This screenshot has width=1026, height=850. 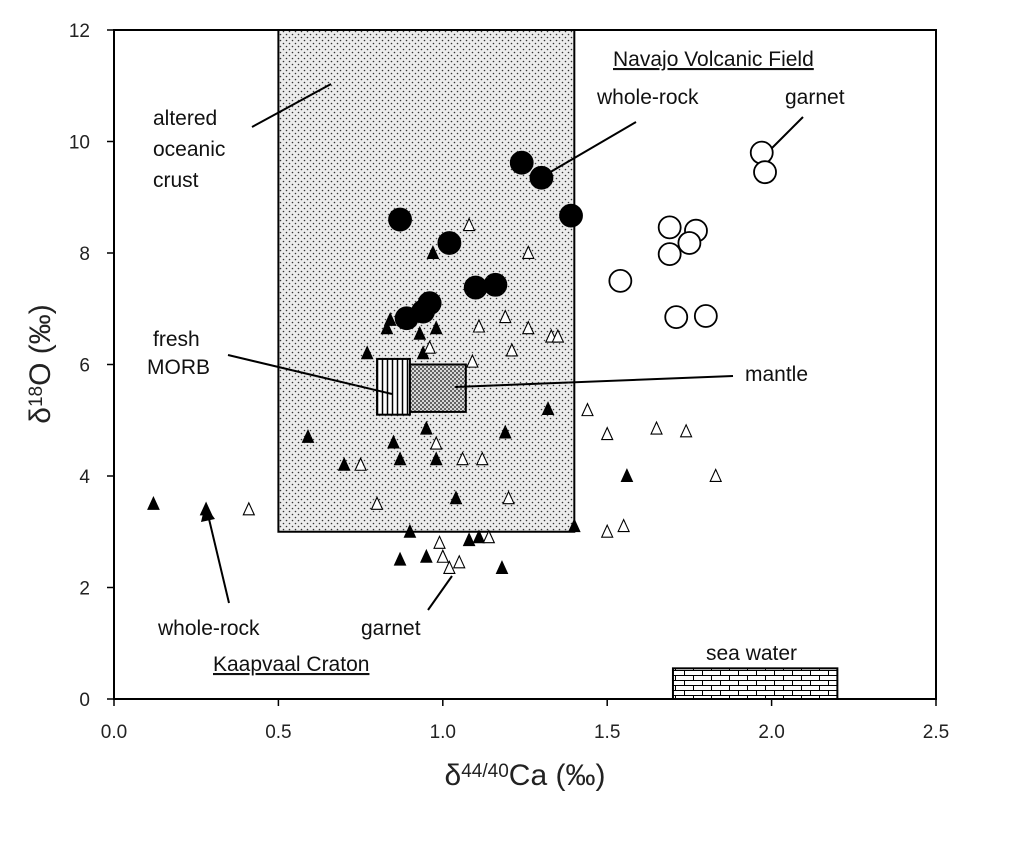 What do you see at coordinates (291, 105) in the screenshot?
I see `aoc-leader-line` at bounding box center [291, 105].